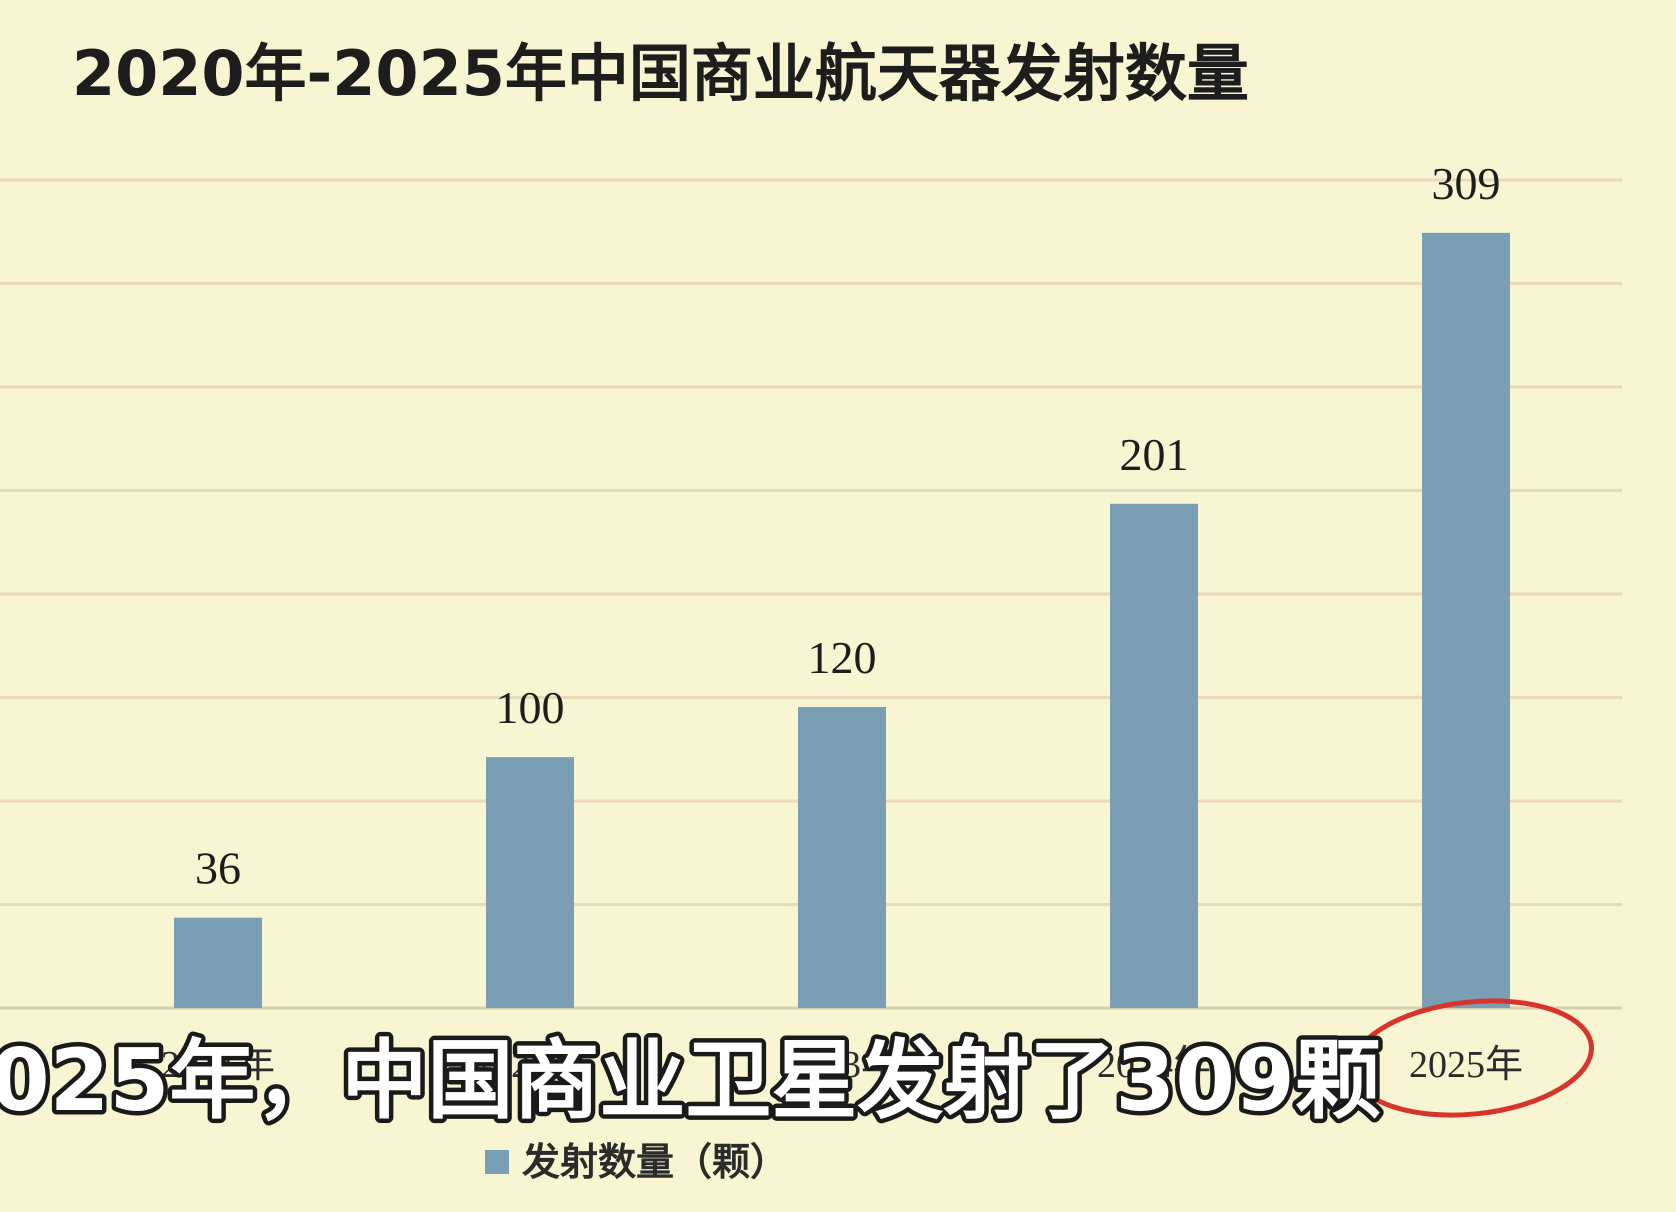 This screenshot has width=1676, height=1212. I want to click on data-label: 120, so click(842, 657).